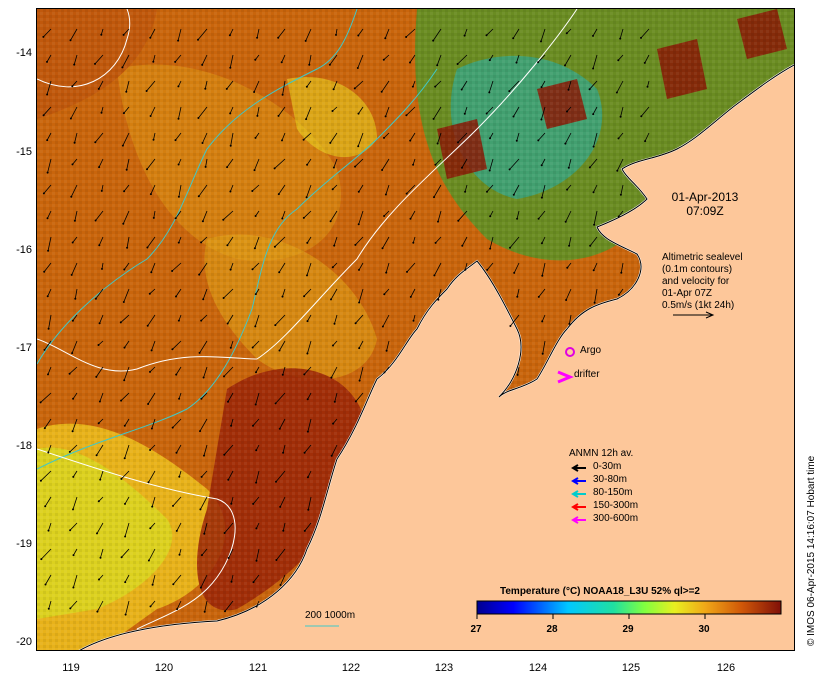 This screenshot has height=680, width=820. Describe the element at coordinates (565, 377) in the screenshot. I see `drifter-marker` at that location.